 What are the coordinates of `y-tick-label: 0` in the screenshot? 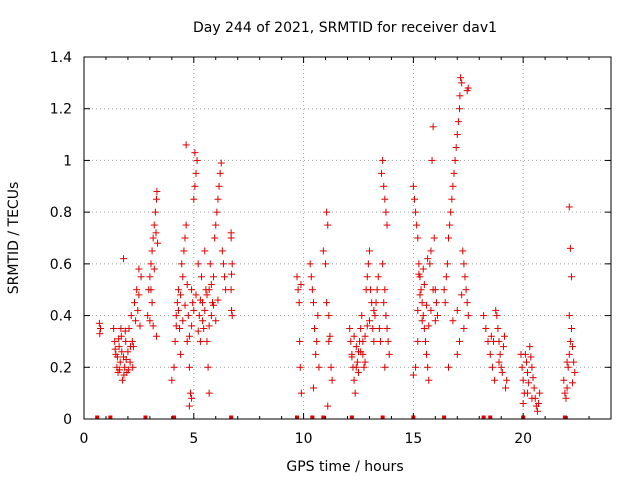 It's located at (67, 420).